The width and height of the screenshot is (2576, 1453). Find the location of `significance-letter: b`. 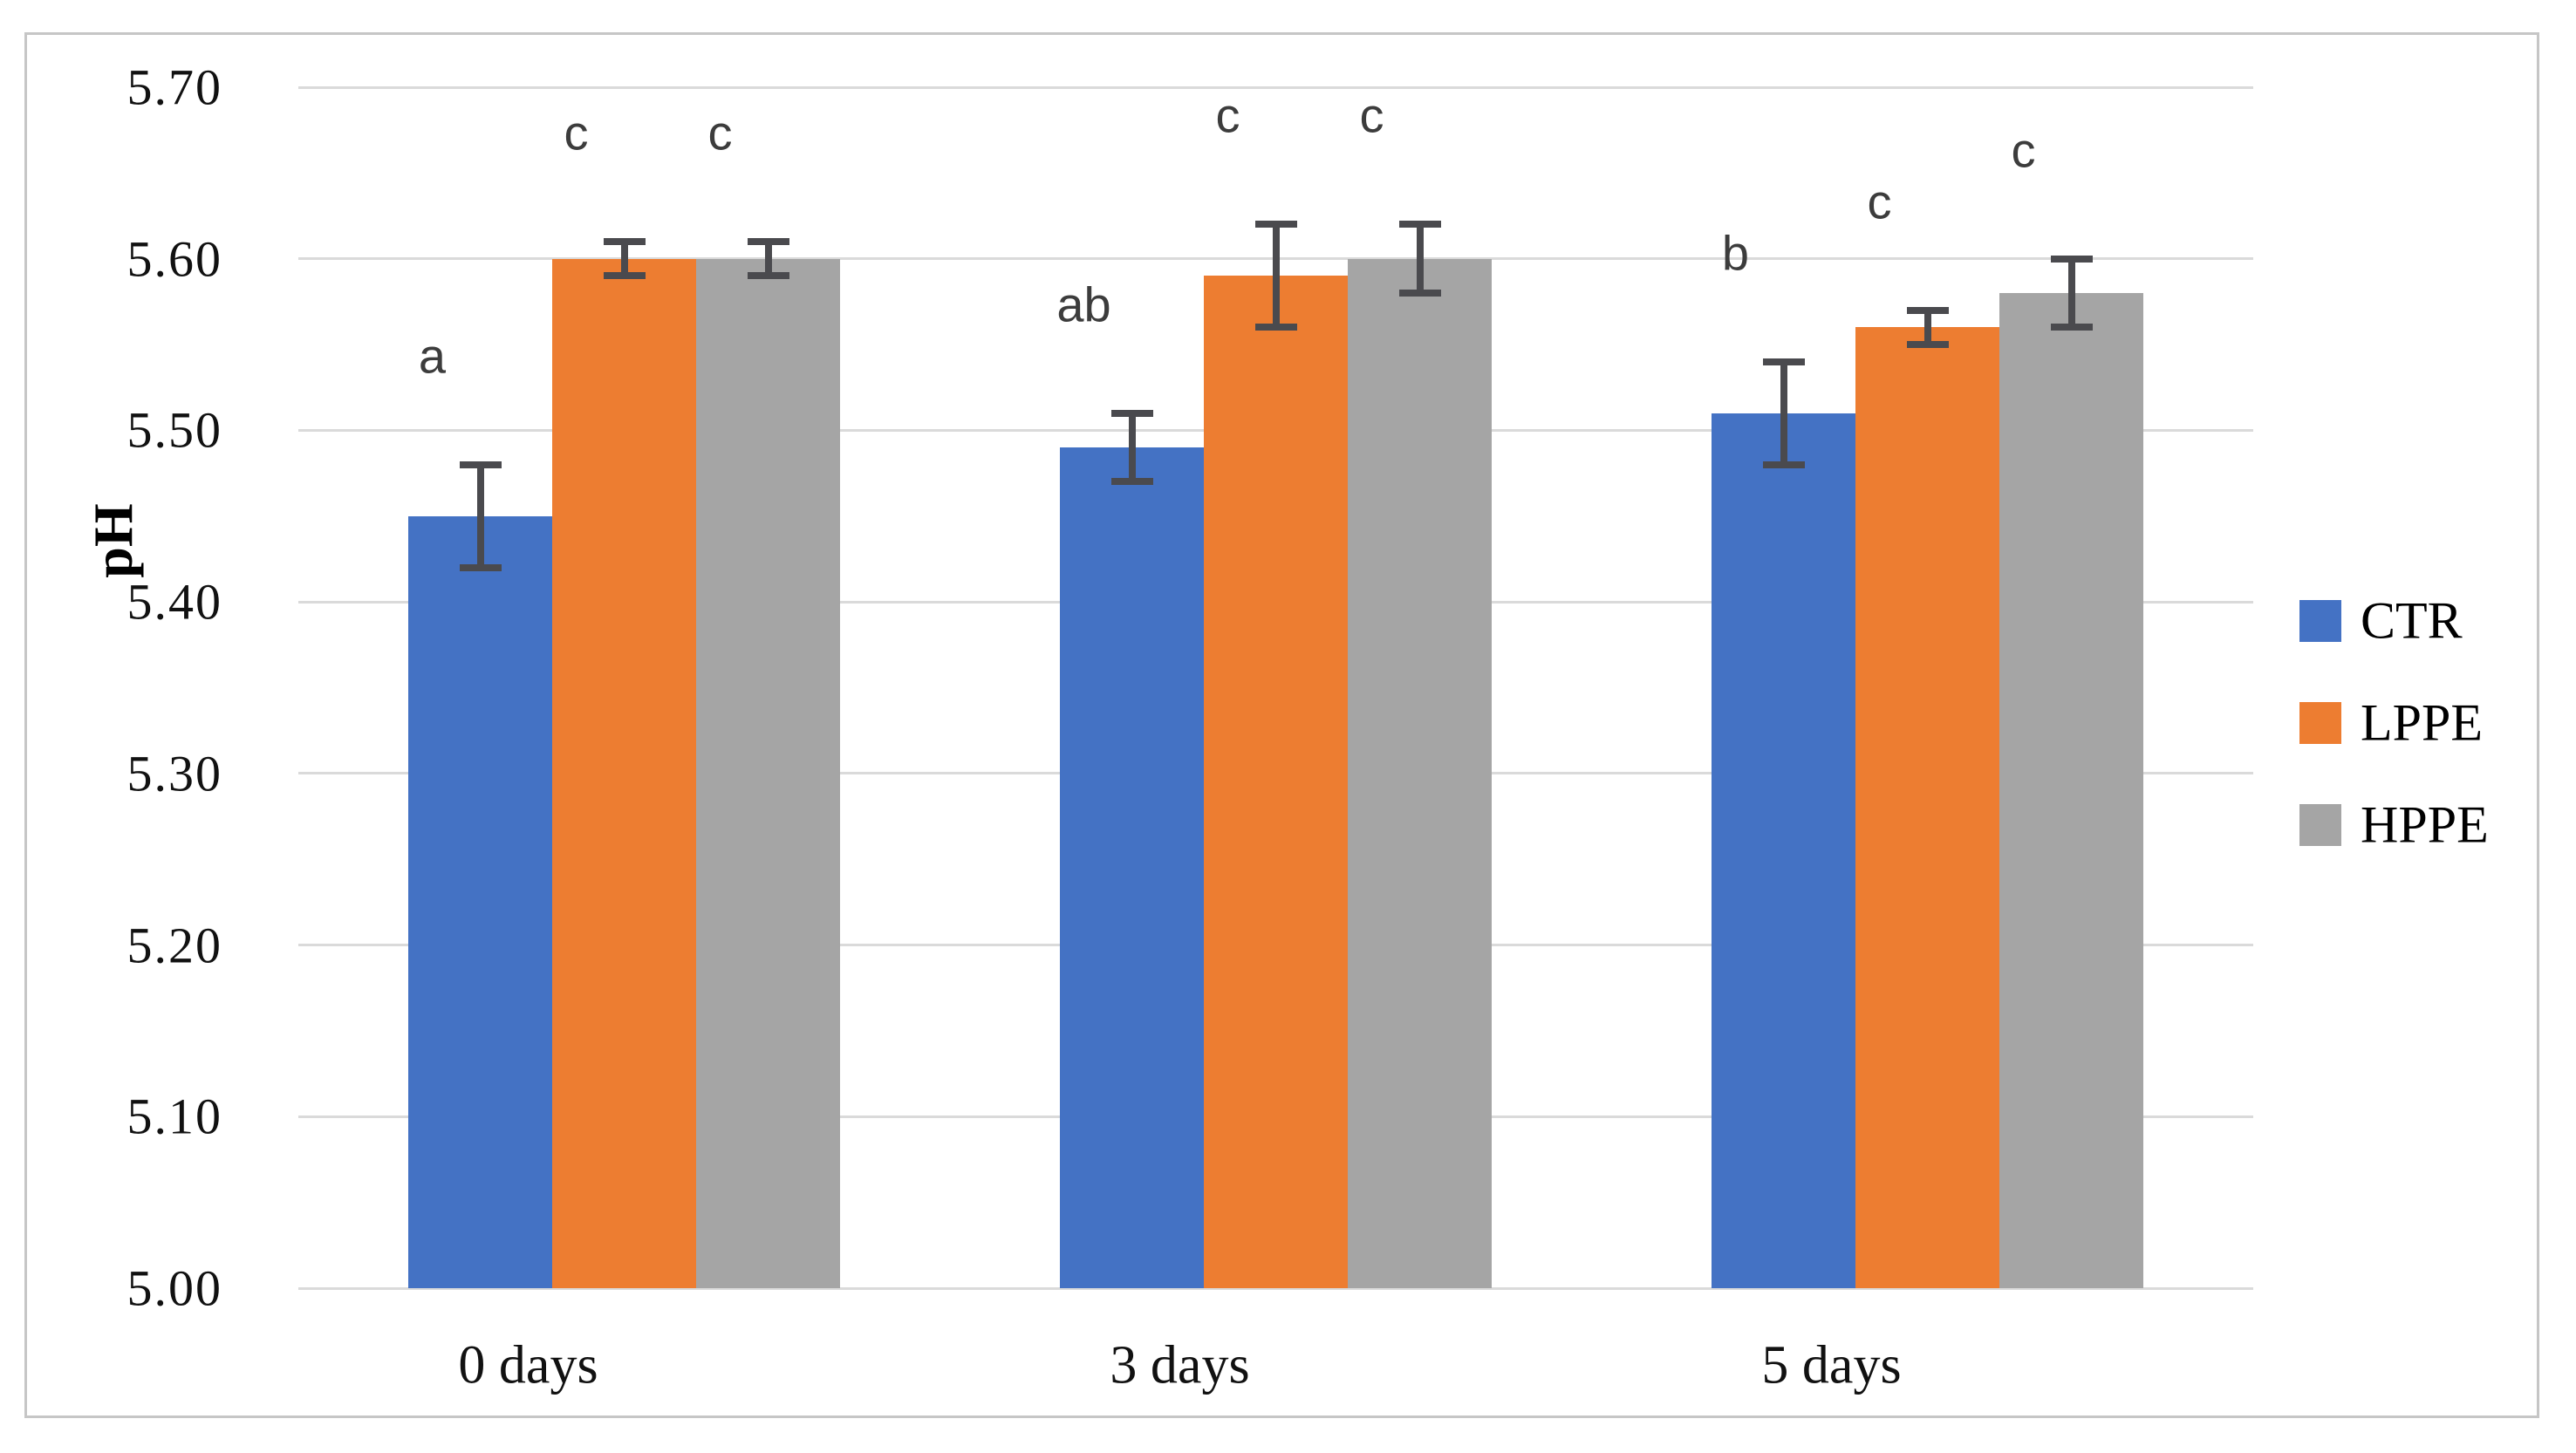

significance-letter: b is located at coordinates (1735, 253).